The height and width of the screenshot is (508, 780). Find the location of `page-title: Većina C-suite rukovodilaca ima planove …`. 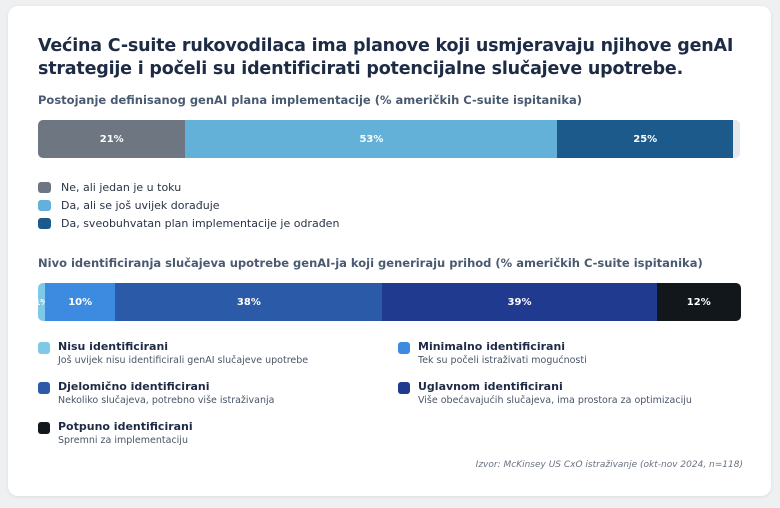

page-title: Većina C-suite rukovodilaca ima planove … is located at coordinates (386, 57).